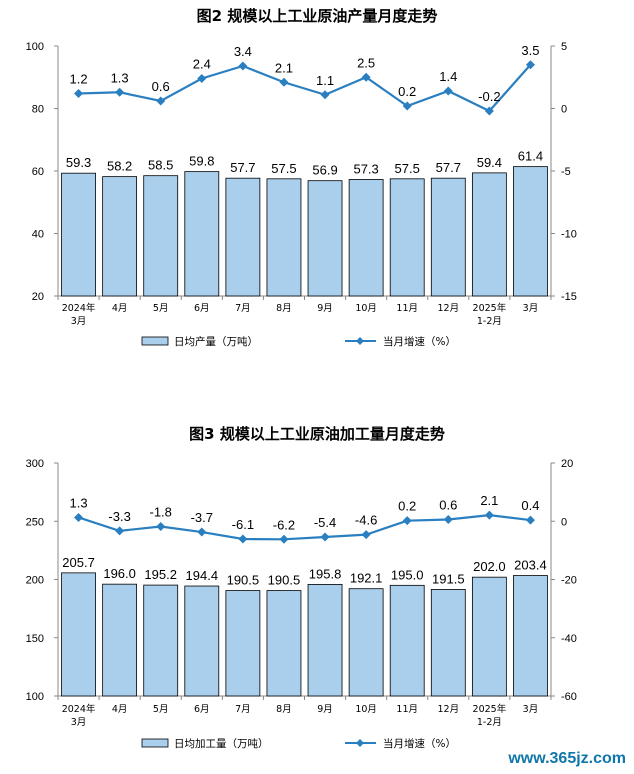  I want to click on growth-data-label: 2.1, so click(284, 67).